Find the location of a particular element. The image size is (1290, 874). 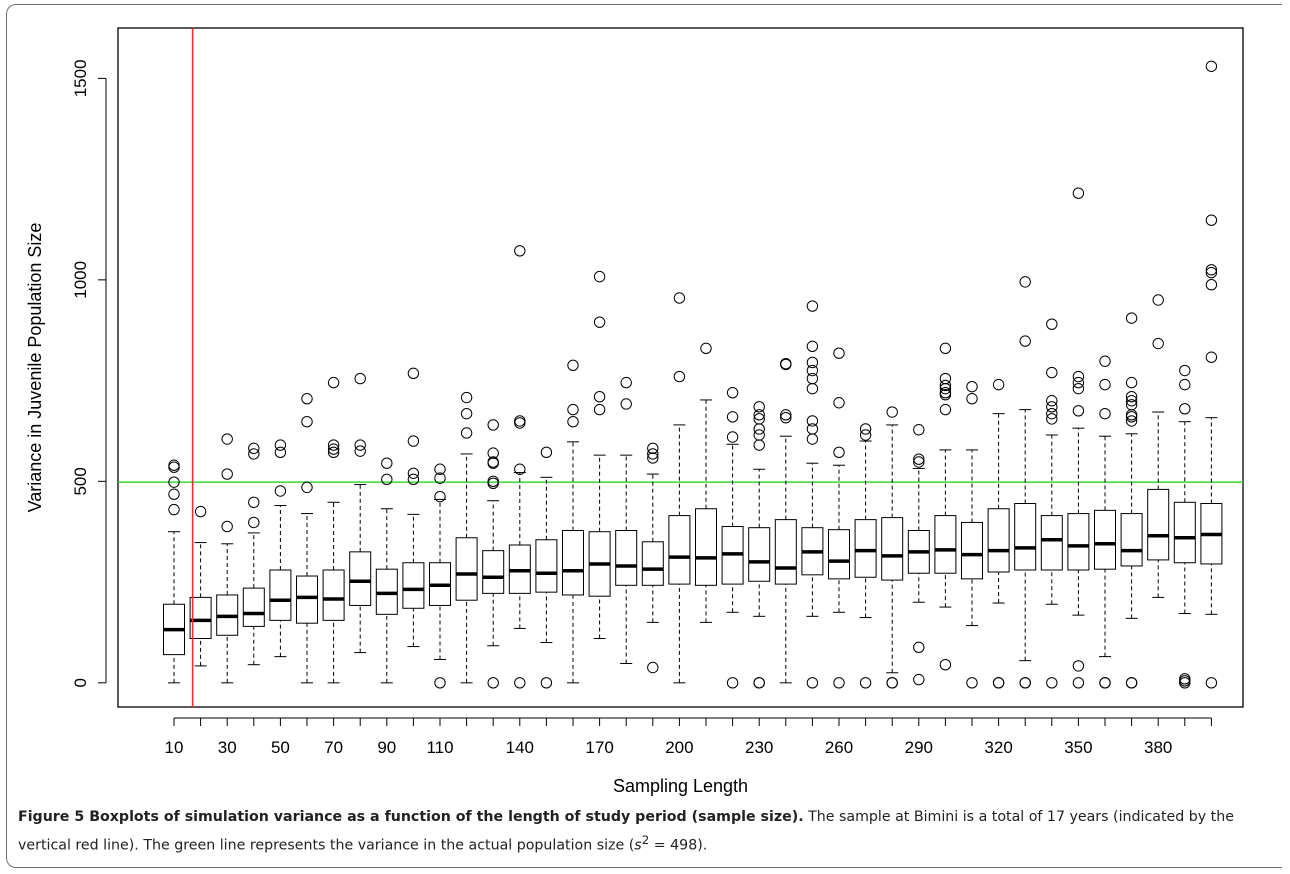

y-tick-label: 0 is located at coordinates (80, 682).